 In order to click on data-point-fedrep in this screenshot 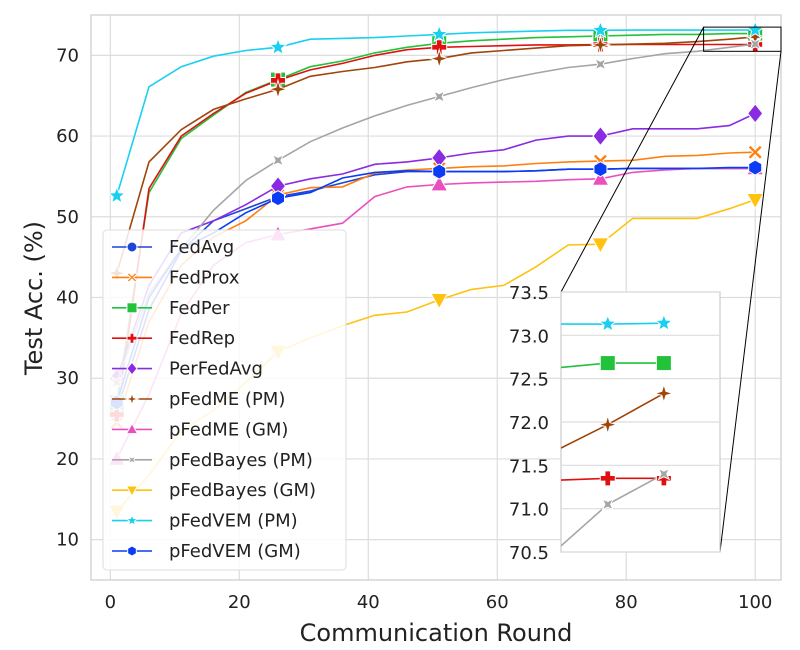, I will do `click(439, 47)`.